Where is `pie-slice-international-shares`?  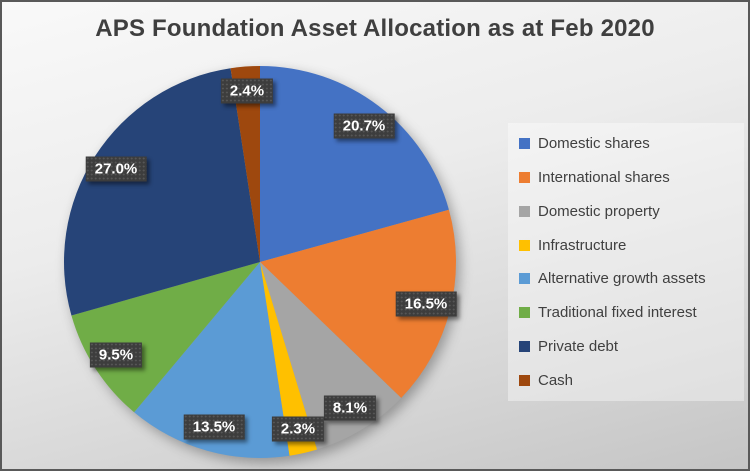 pie-slice-international-shares is located at coordinates (358, 303).